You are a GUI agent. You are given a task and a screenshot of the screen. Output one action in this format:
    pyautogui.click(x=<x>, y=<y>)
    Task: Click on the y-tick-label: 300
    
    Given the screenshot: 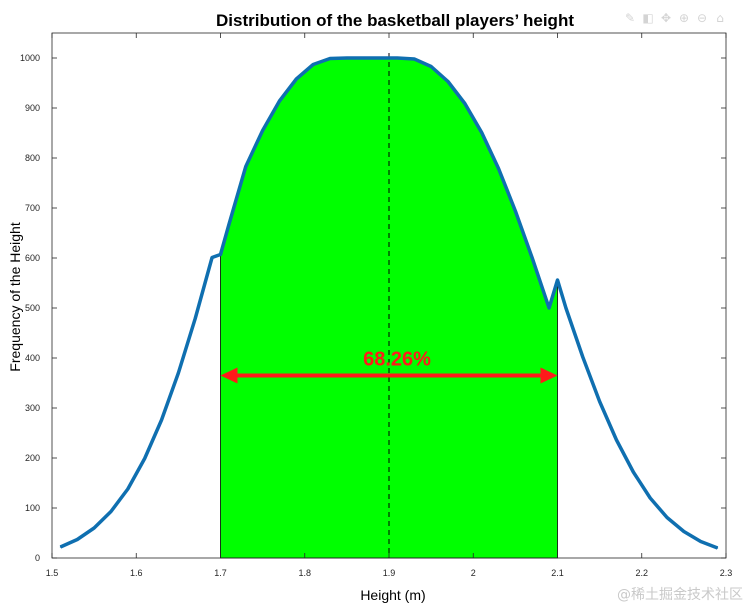 What is the action you would take?
    pyautogui.click(x=32, y=408)
    